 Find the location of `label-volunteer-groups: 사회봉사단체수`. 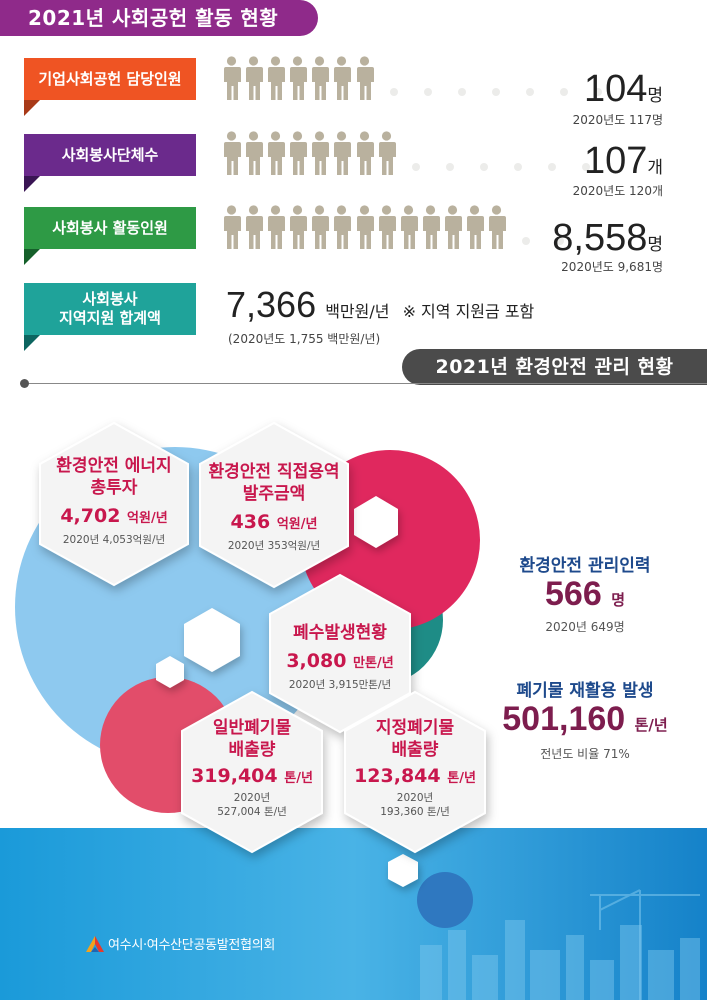

label-volunteer-groups: 사회봉사단체수 is located at coordinates (110, 155).